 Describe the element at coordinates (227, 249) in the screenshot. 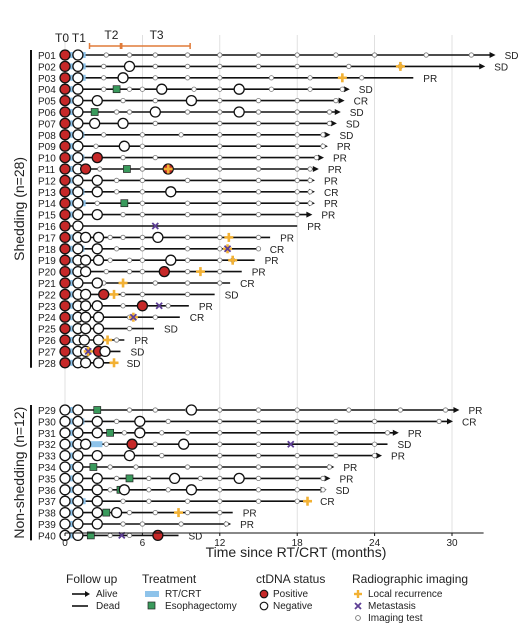

I see `metastasis-marker` at that location.